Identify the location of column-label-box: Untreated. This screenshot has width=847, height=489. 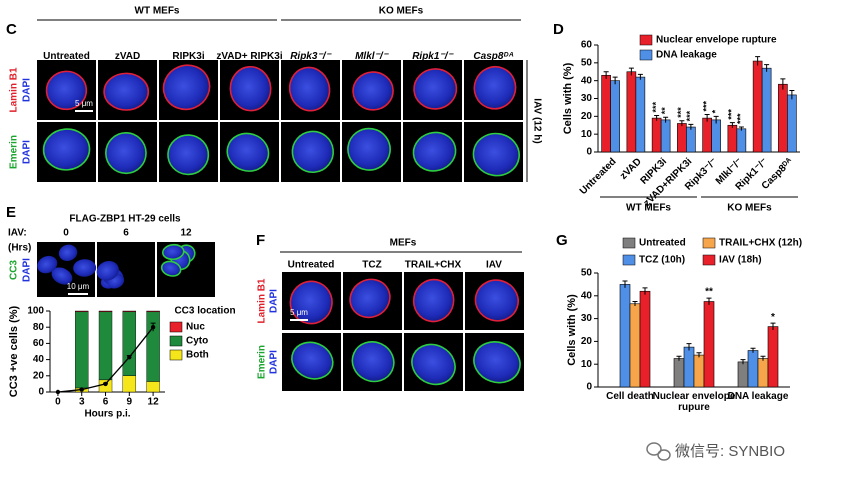
(66, 56).